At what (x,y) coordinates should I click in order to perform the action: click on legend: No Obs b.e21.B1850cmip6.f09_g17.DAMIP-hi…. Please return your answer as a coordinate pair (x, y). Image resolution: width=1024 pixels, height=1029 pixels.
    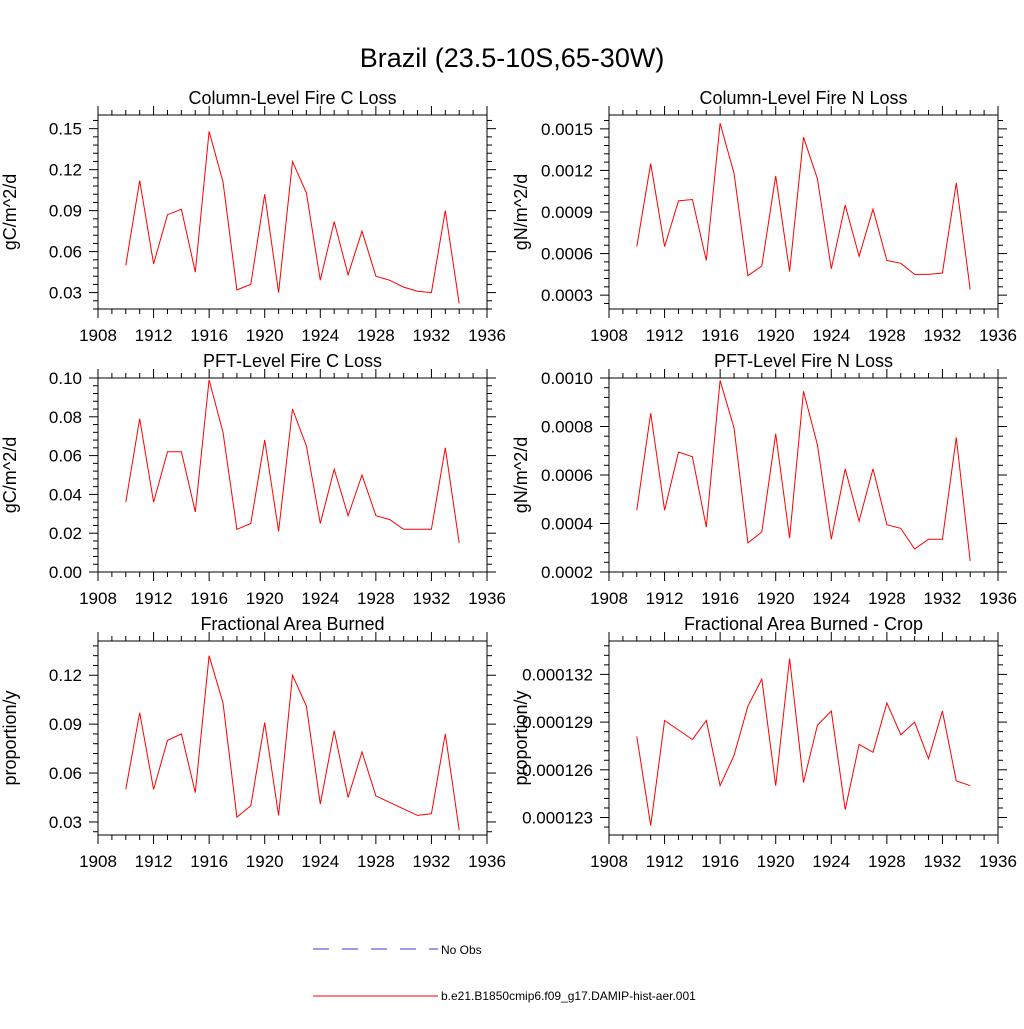
    Looking at the image, I should click on (504, 973).